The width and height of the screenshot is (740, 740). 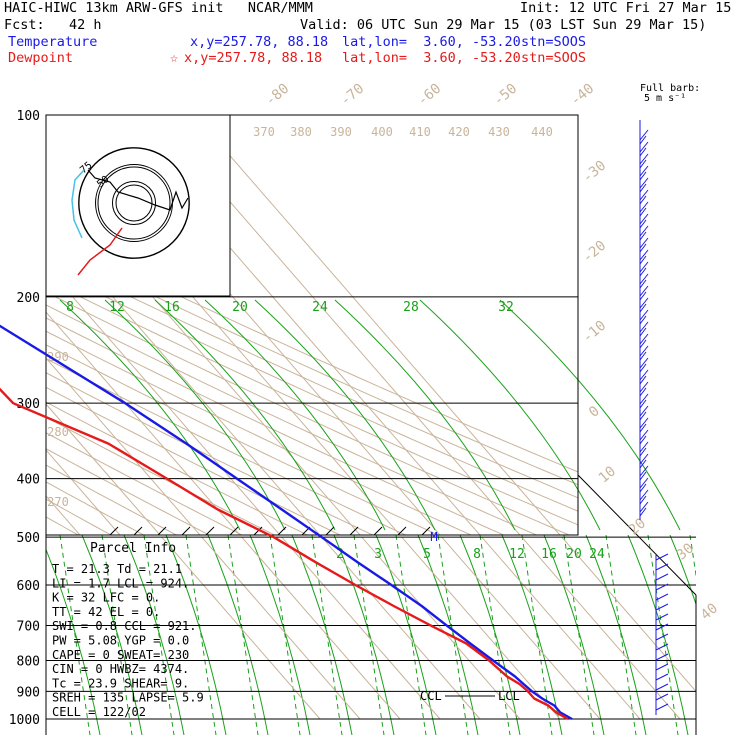 What do you see at coordinates (340, 554) in the screenshot?
I see `mixing-ratio-label: 2` at bounding box center [340, 554].